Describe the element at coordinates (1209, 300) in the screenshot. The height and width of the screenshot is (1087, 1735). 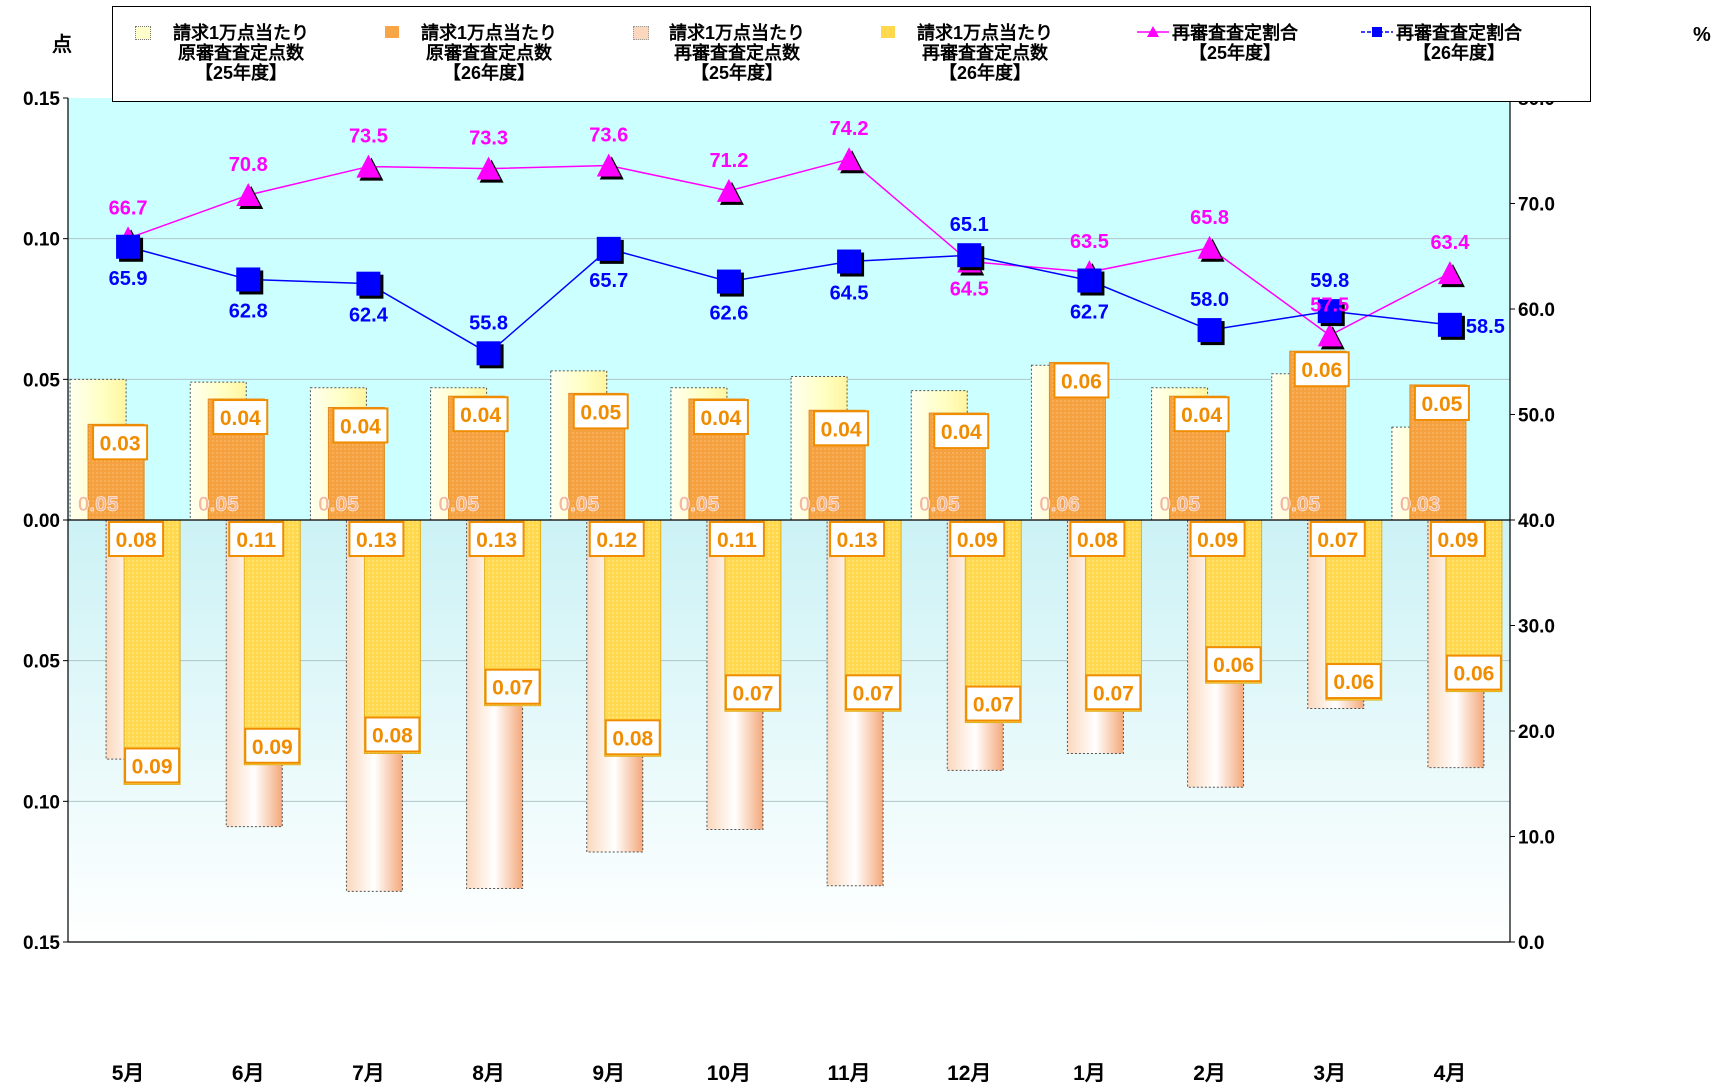
I see `label-ratio-26: 58.0` at that location.